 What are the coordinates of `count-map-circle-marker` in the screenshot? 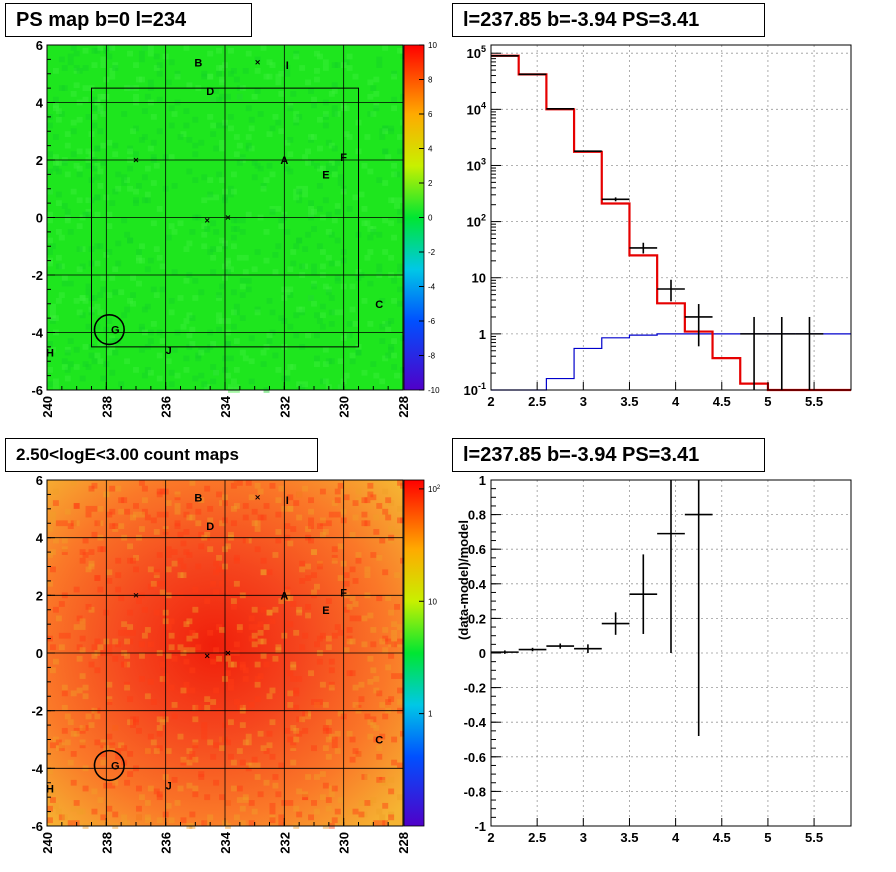 It's located at (109, 765).